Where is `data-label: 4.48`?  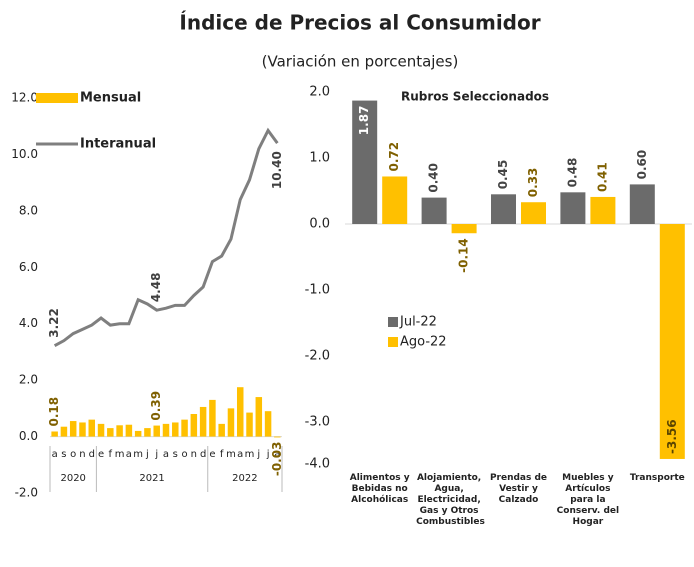
data-label: 4.48 is located at coordinates (156, 288).